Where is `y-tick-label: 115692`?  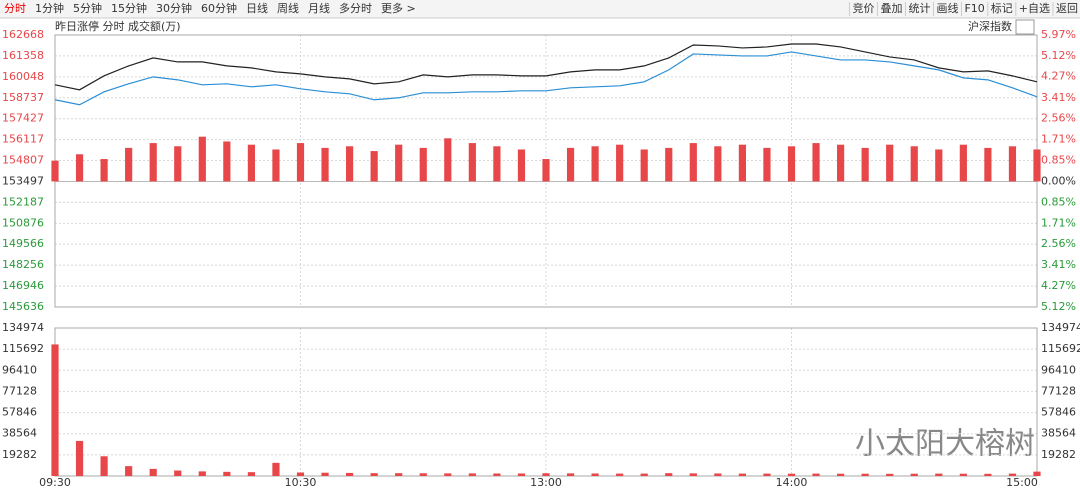 y-tick-label: 115692 is located at coordinates (23, 348).